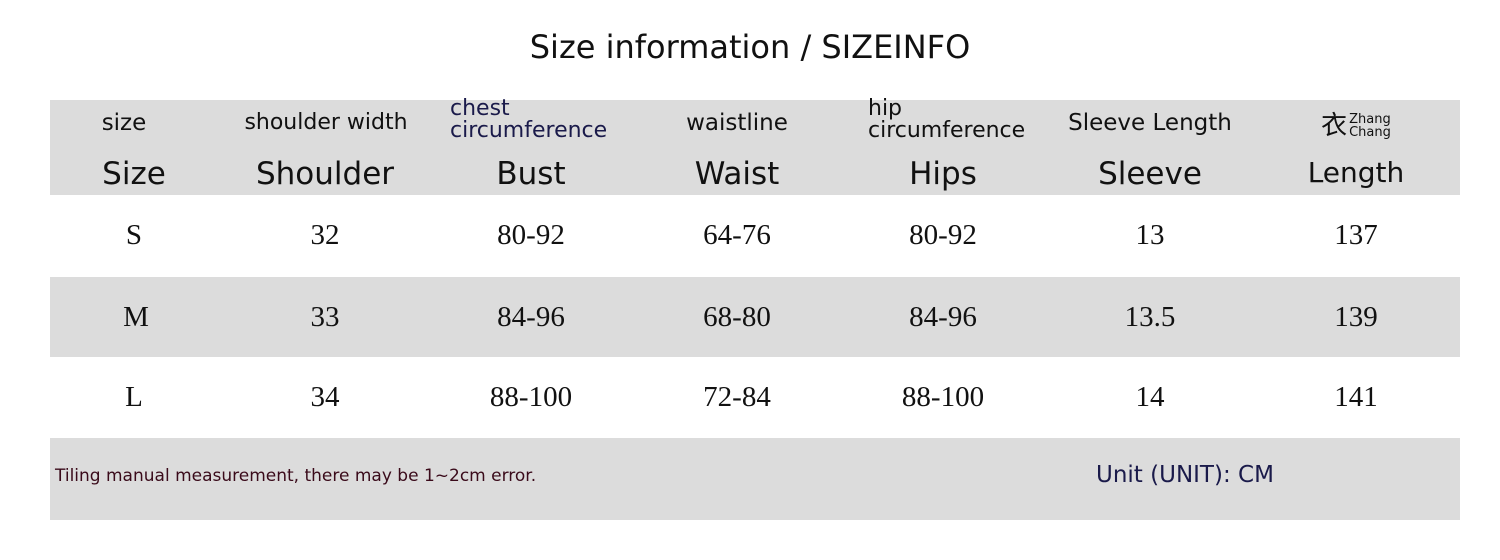 This screenshot has width=1500, height=560. What do you see at coordinates (943, 235) in the screenshot?
I see `cell-hips: 80-92` at bounding box center [943, 235].